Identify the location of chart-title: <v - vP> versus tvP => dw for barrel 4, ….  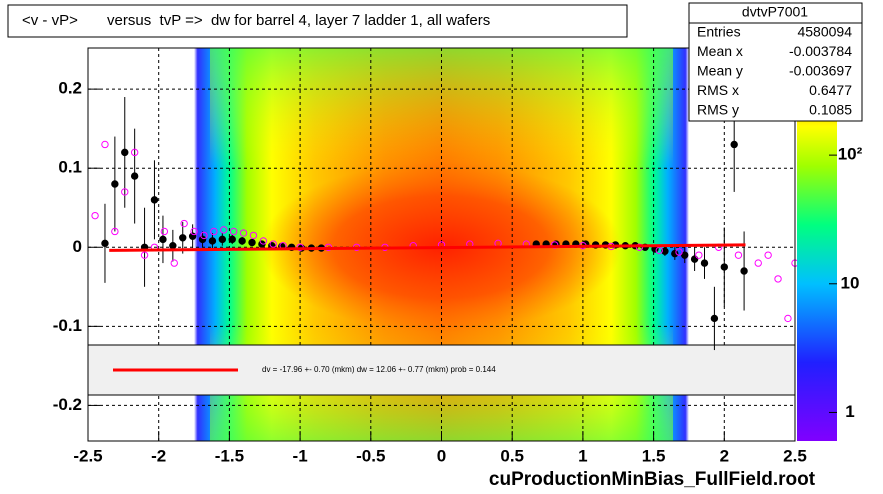
(256, 20).